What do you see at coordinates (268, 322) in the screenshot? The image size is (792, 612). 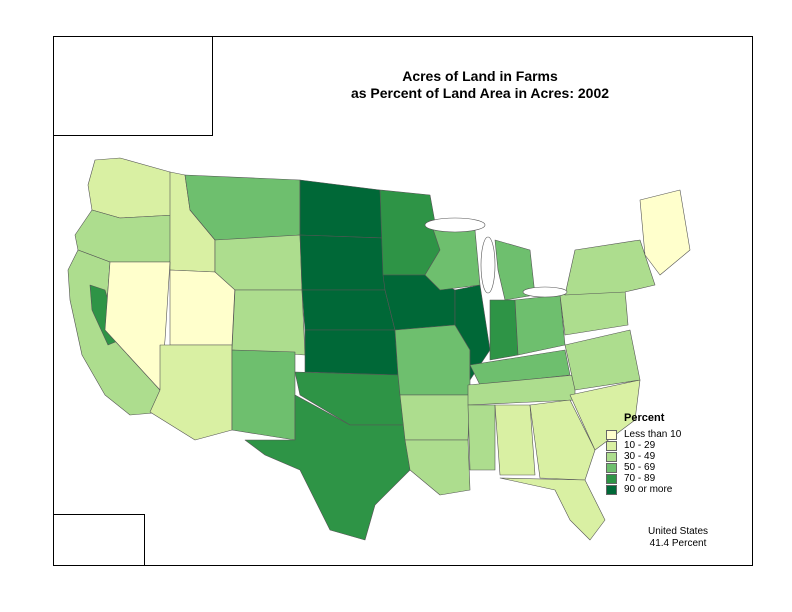 I see `region-colorado` at bounding box center [268, 322].